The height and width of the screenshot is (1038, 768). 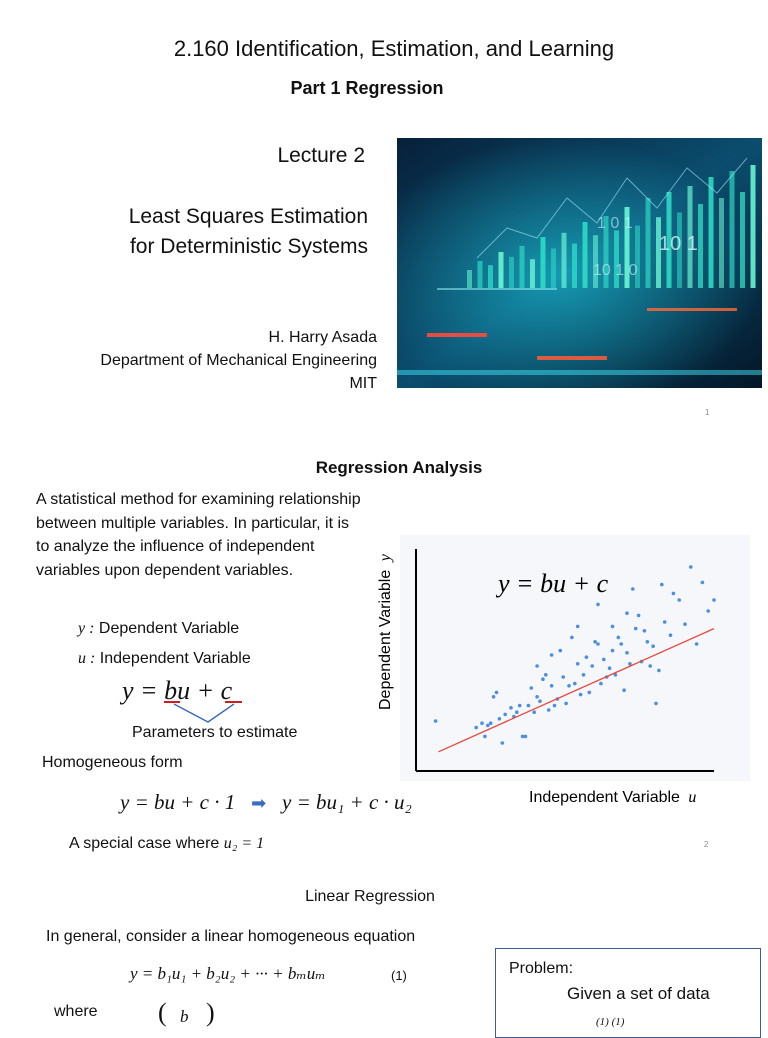 I want to click on y-definition-text: Dependent Variable, so click(x=169, y=628).